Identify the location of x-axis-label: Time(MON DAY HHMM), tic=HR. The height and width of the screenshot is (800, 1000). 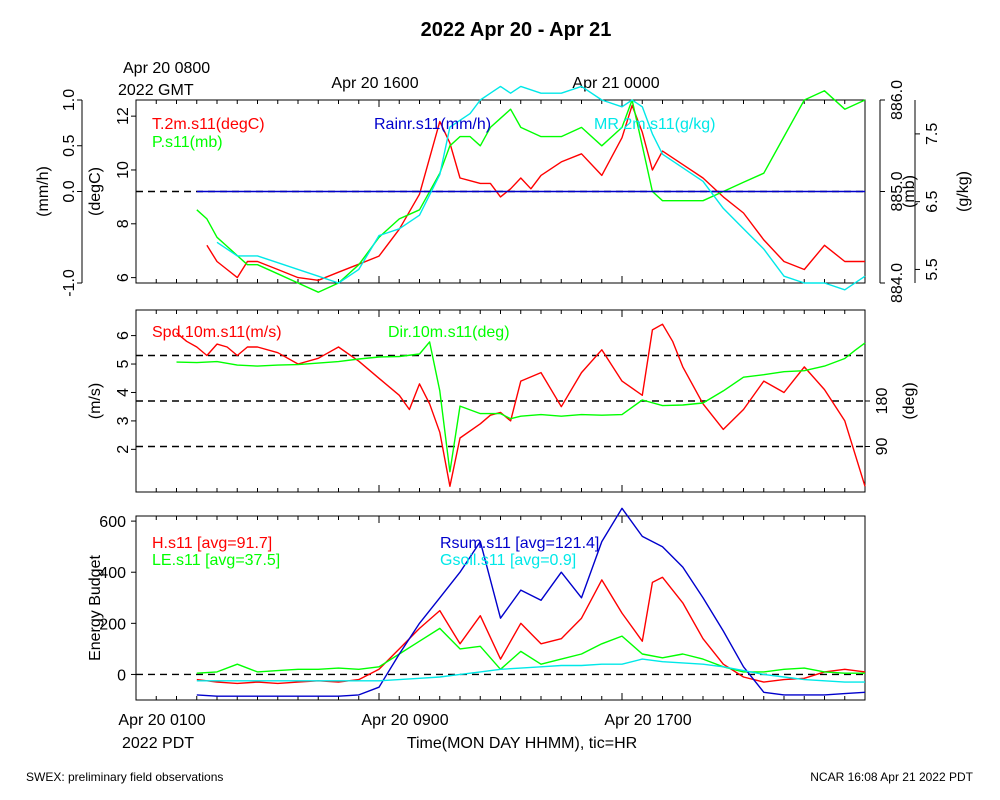
(522, 743).